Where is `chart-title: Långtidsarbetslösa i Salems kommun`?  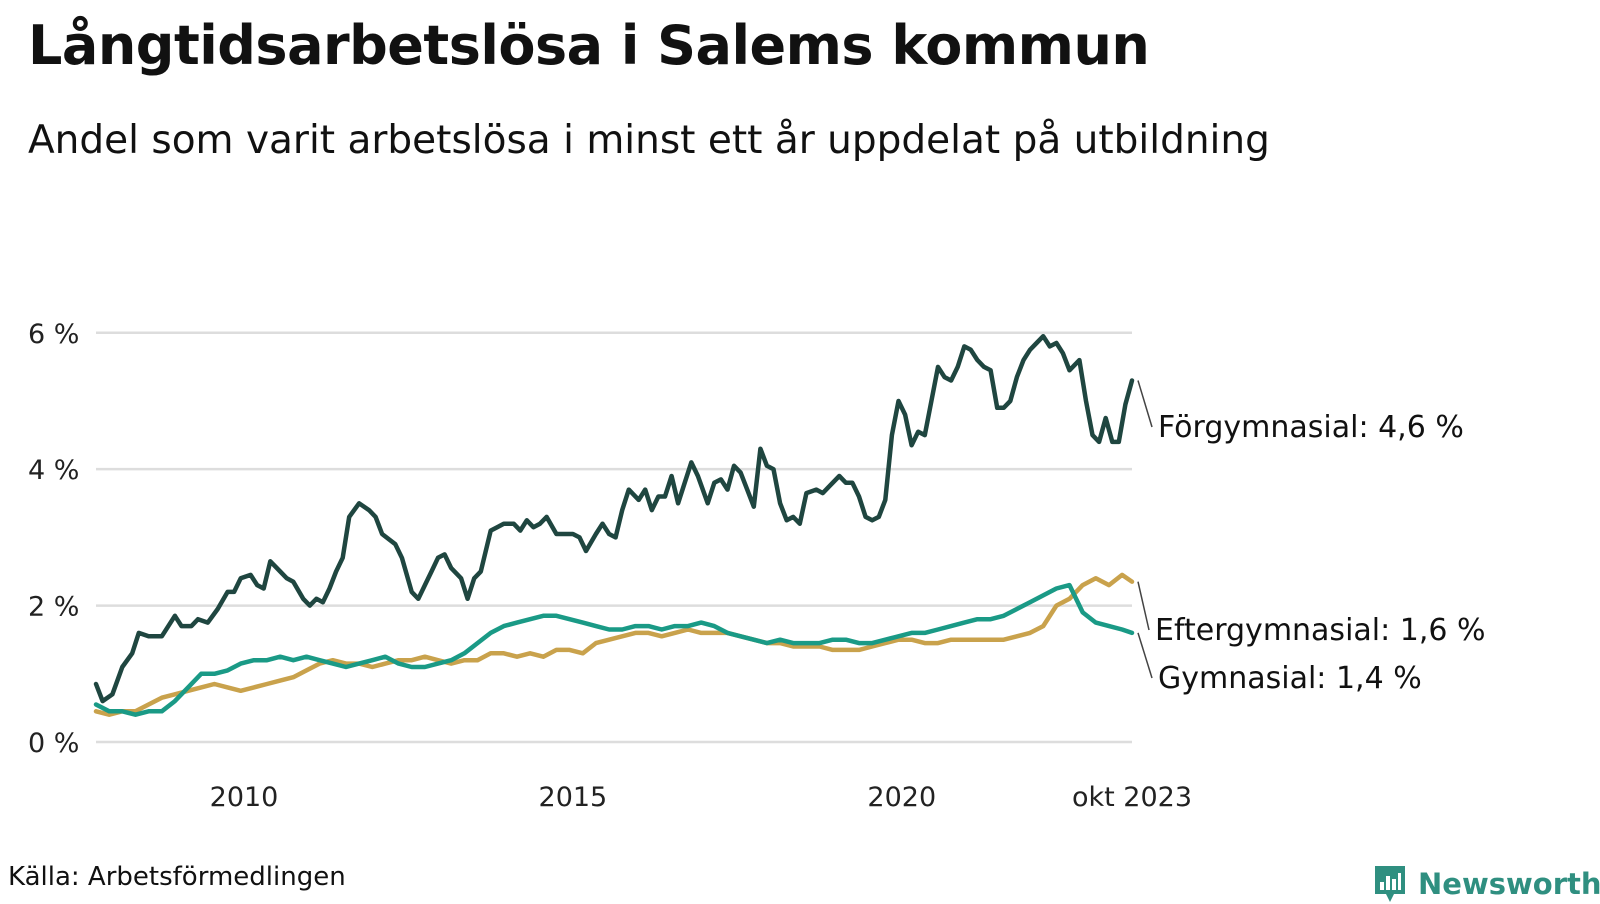
chart-title: Långtidsarbetslösa i Salems kommun is located at coordinates (589, 45).